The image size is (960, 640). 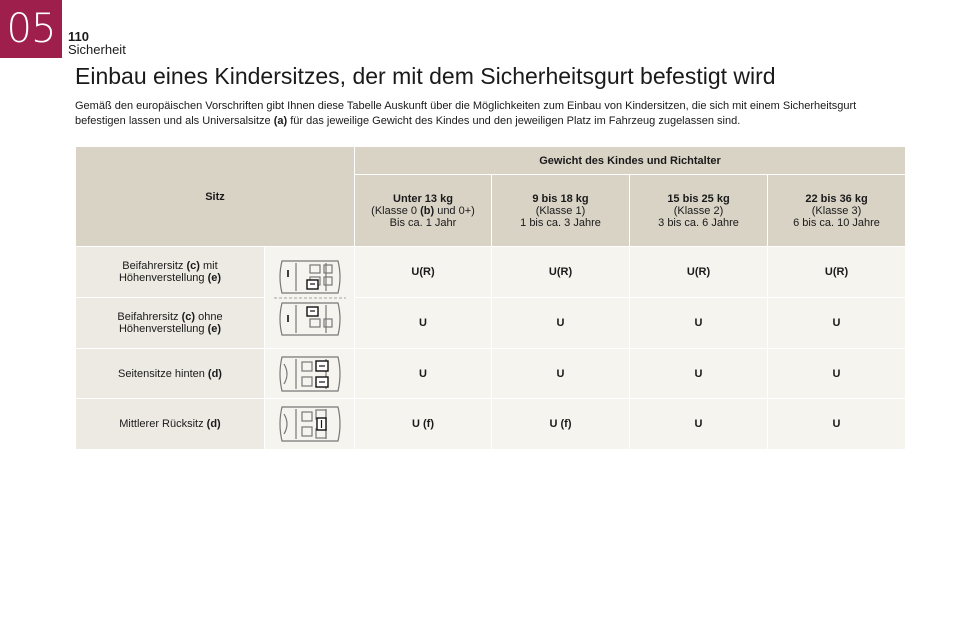 I want to click on value-r3-c3: U, so click(x=698, y=373).